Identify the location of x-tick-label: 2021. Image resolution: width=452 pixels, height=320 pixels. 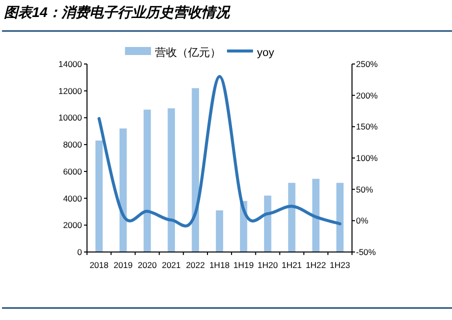
(172, 265).